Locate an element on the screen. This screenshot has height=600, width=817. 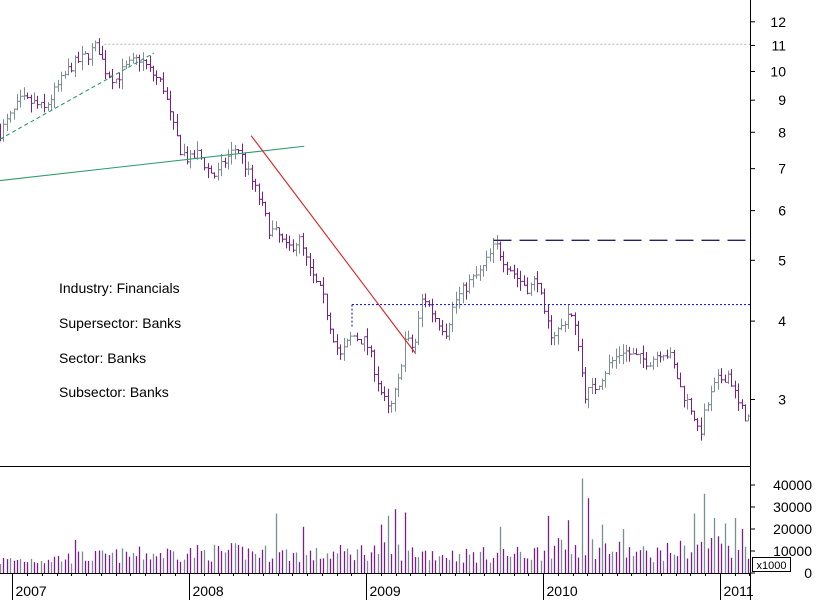
price-tick-label: 10 is located at coordinates (778, 71).